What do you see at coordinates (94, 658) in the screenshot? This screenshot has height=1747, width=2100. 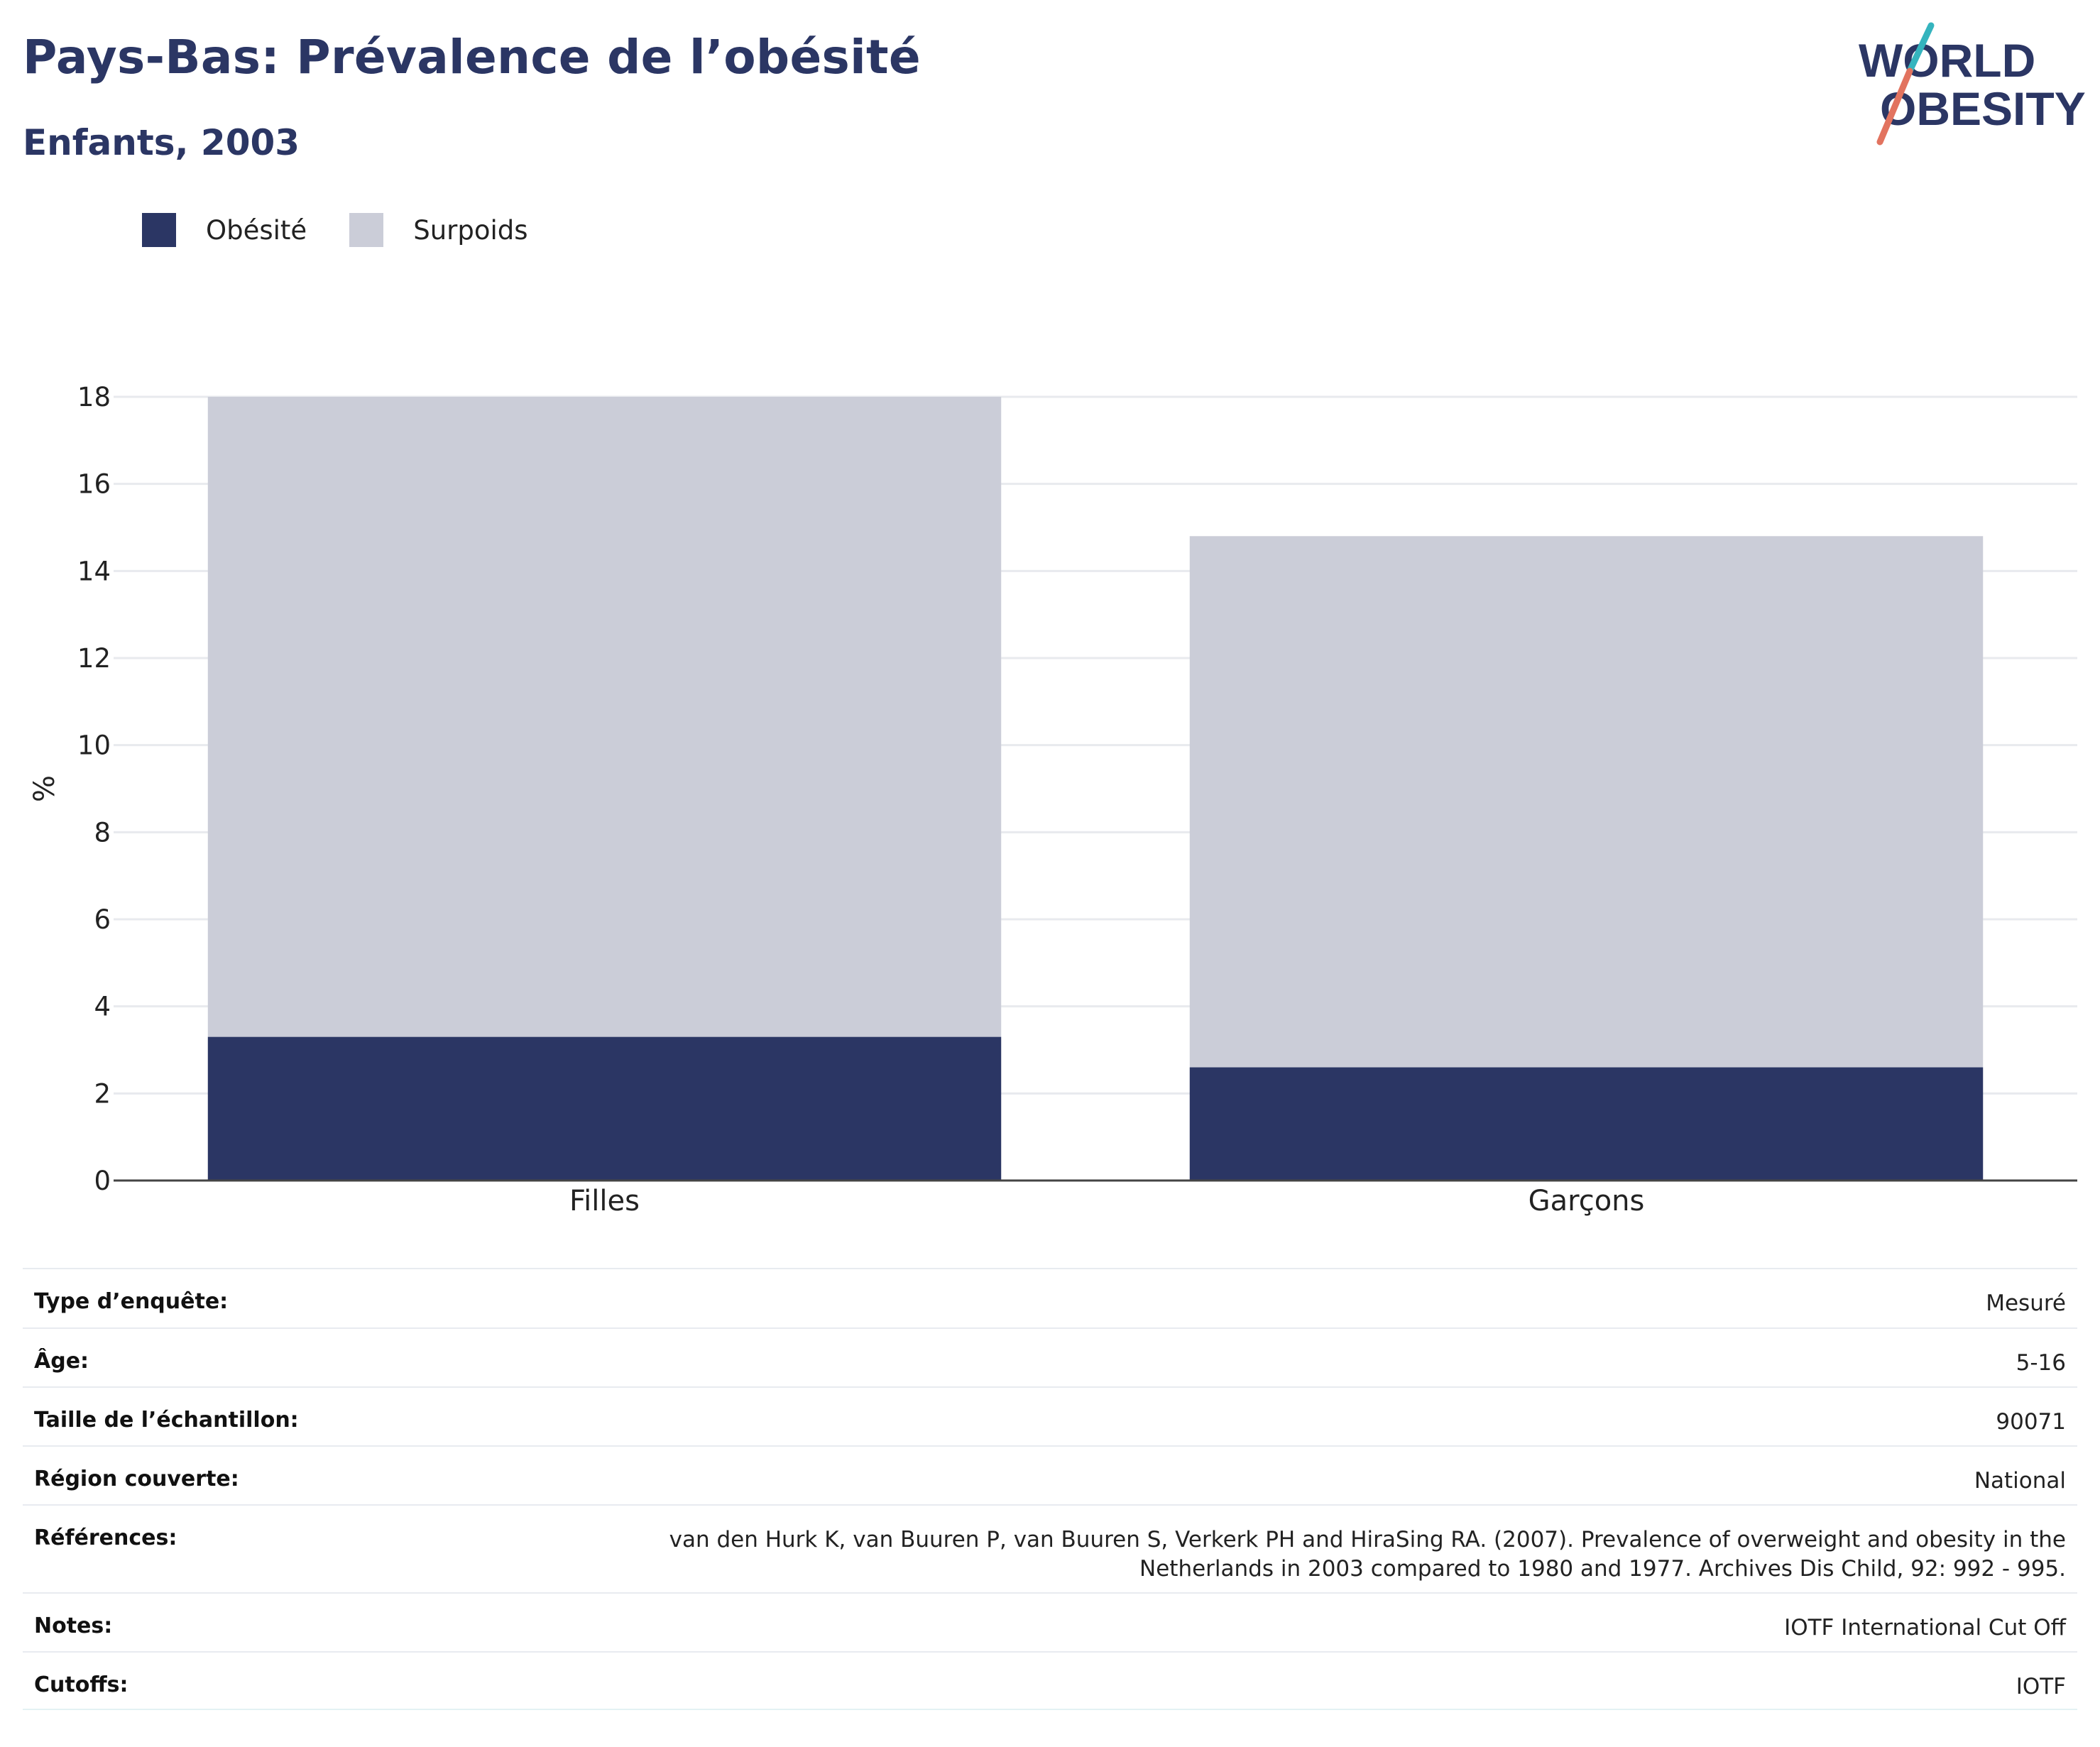 I see `y-tick-label: 12` at bounding box center [94, 658].